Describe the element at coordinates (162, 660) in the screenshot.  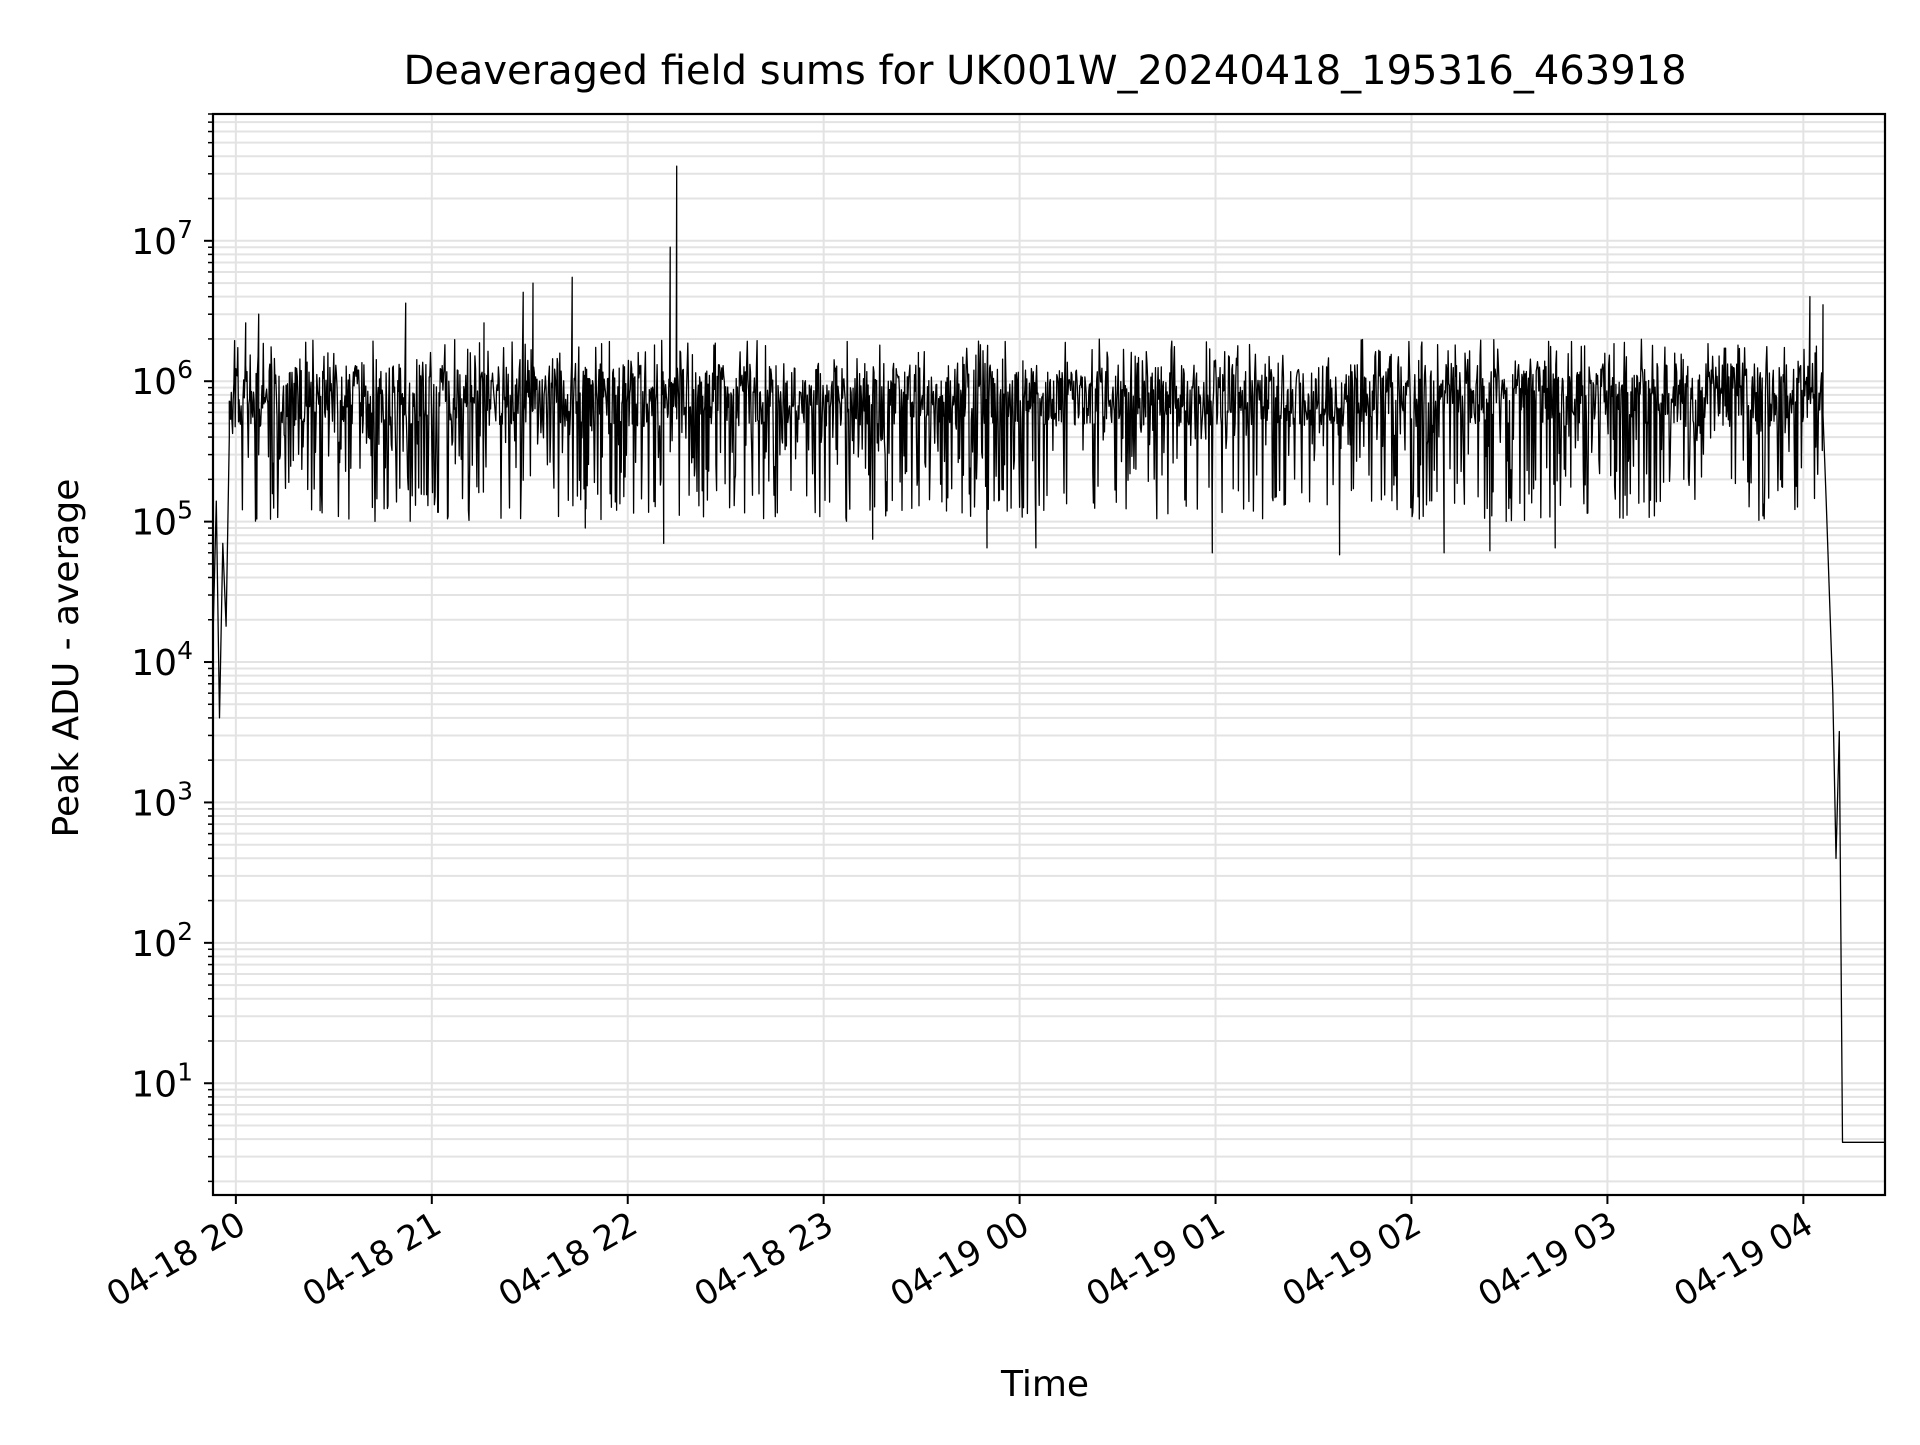
I see `y-tick-label: 10⁴` at that location.